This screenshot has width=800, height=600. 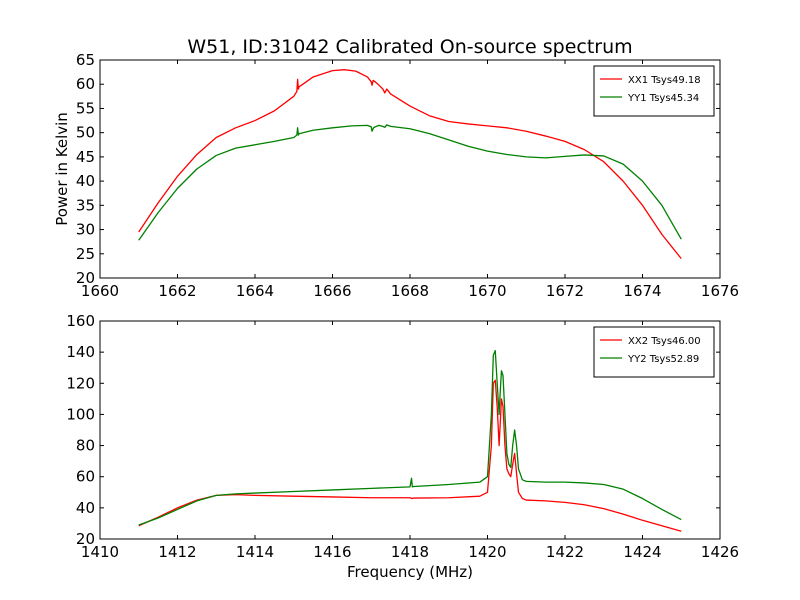 I want to click on x-tick-label: 1424, so click(x=642, y=552).